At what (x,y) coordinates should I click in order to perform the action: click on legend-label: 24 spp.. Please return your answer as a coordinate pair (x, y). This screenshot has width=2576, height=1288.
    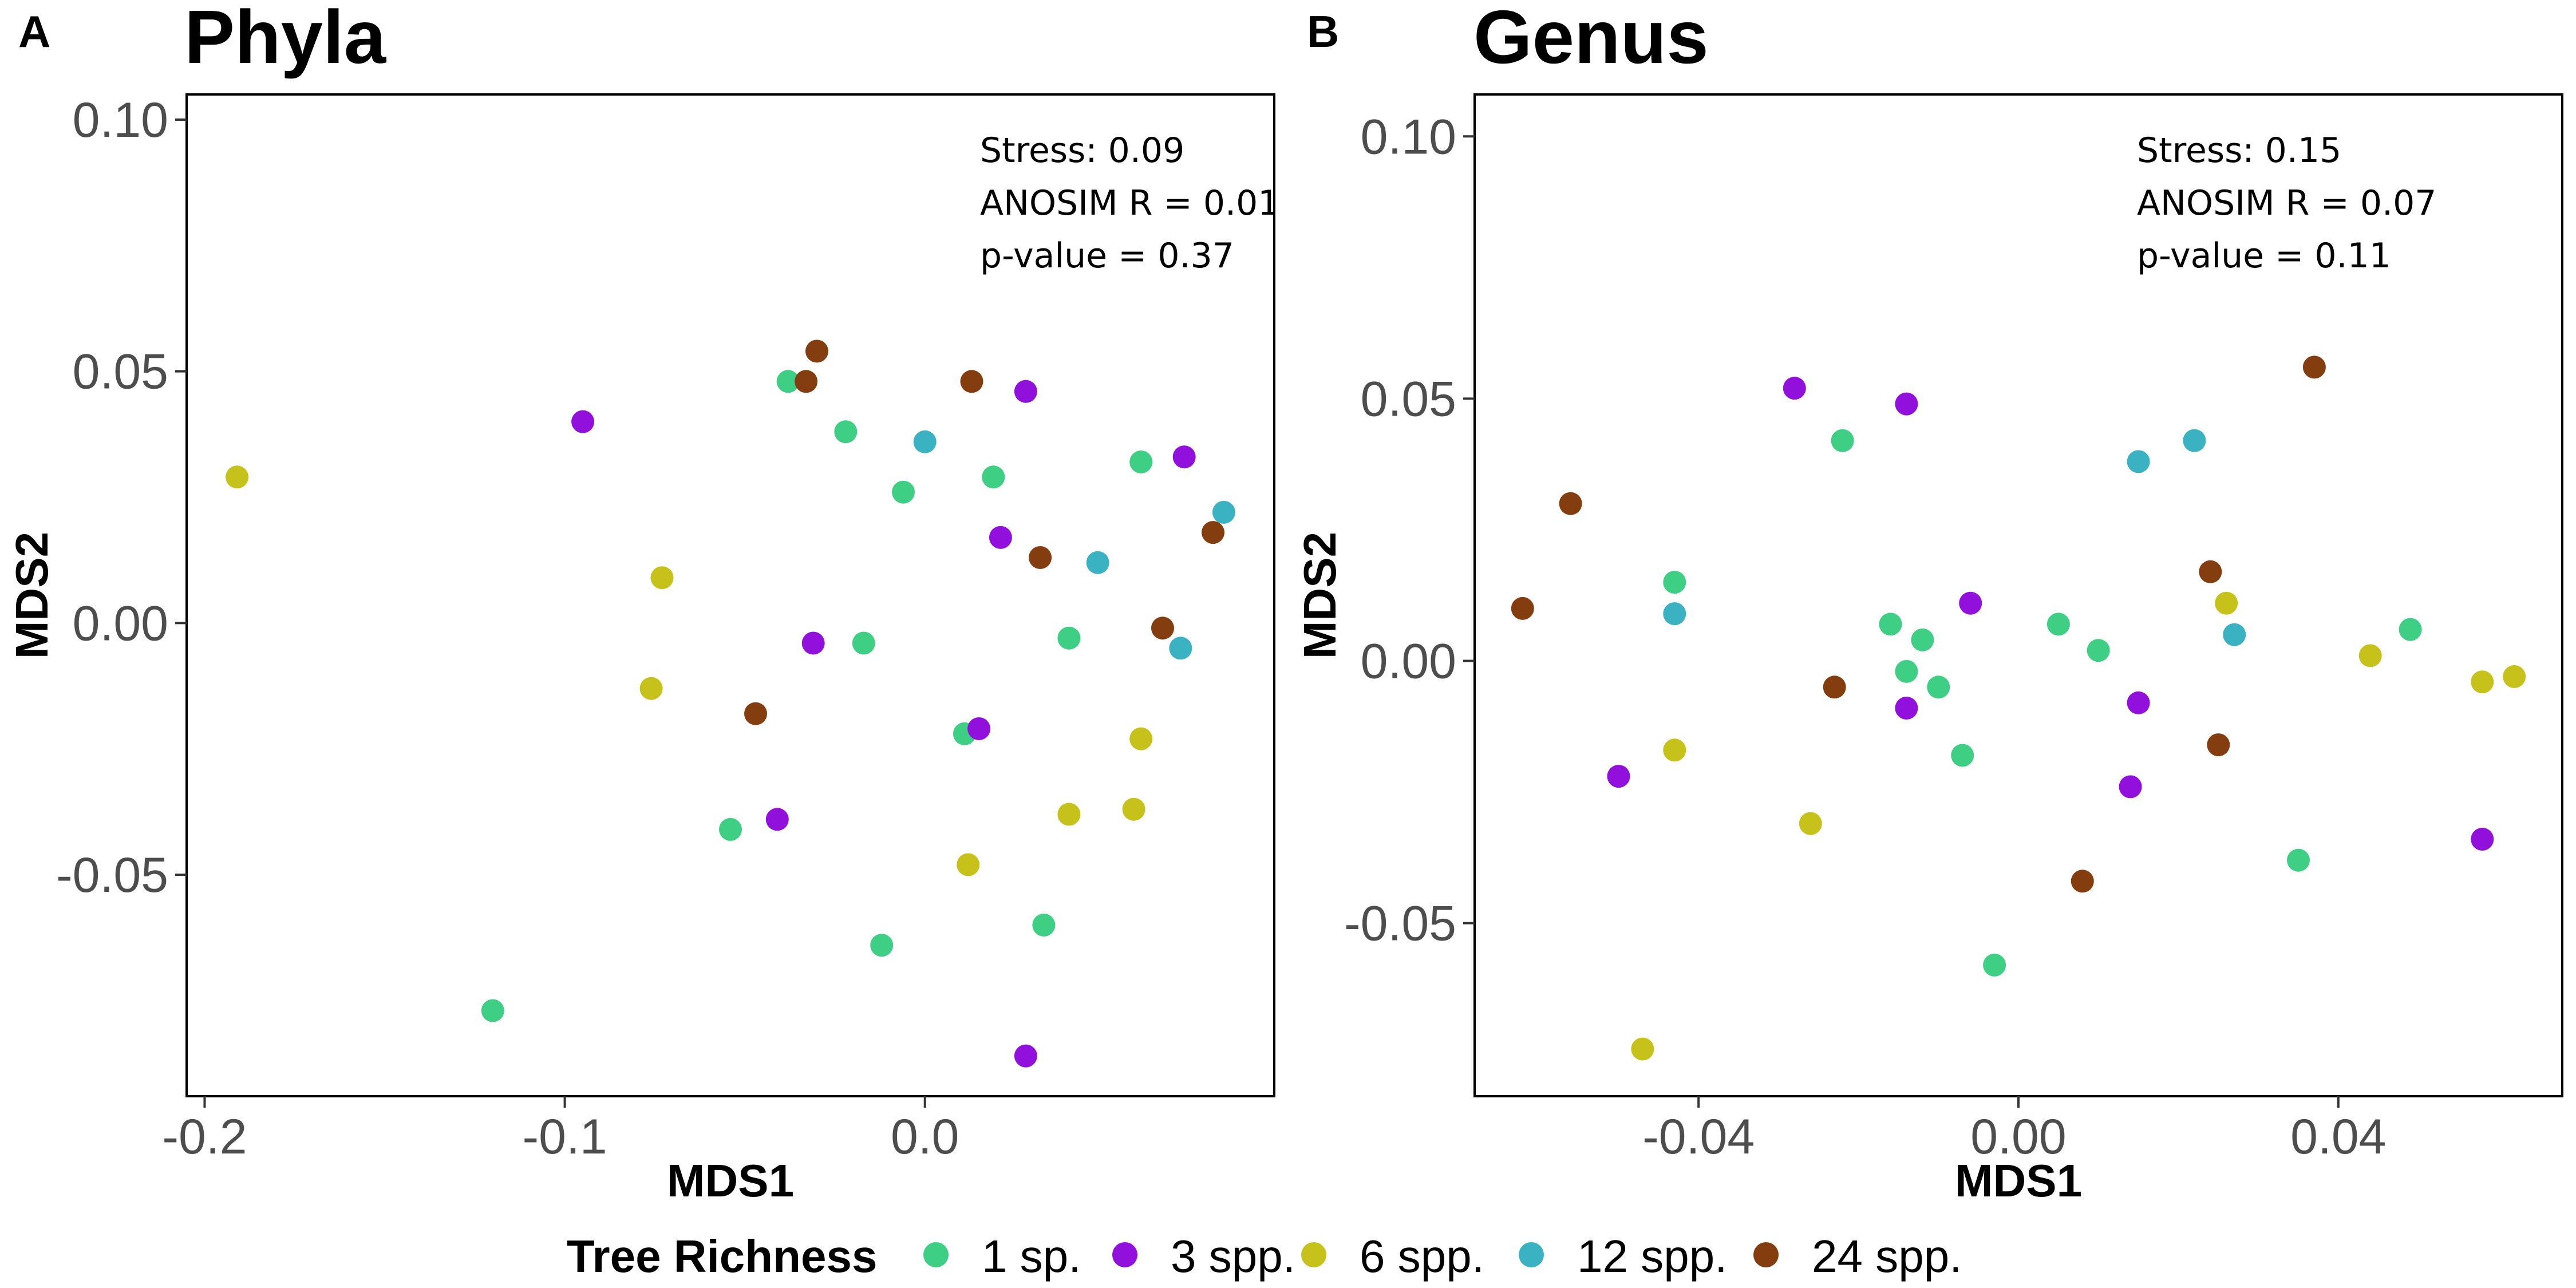
    Looking at the image, I should click on (1887, 1256).